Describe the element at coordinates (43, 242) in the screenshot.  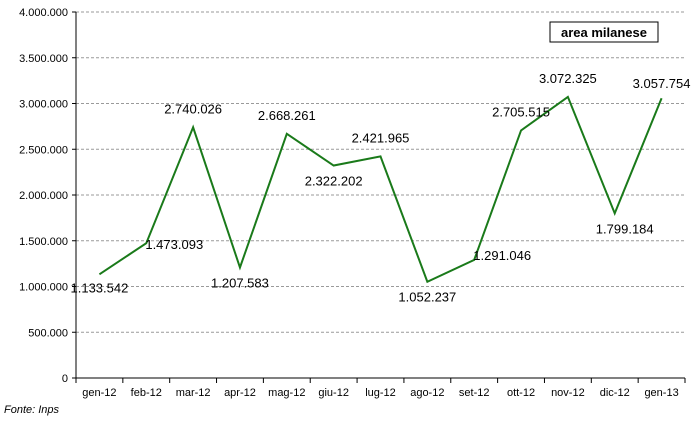
I see `y-tick-label: 1.500.000` at that location.